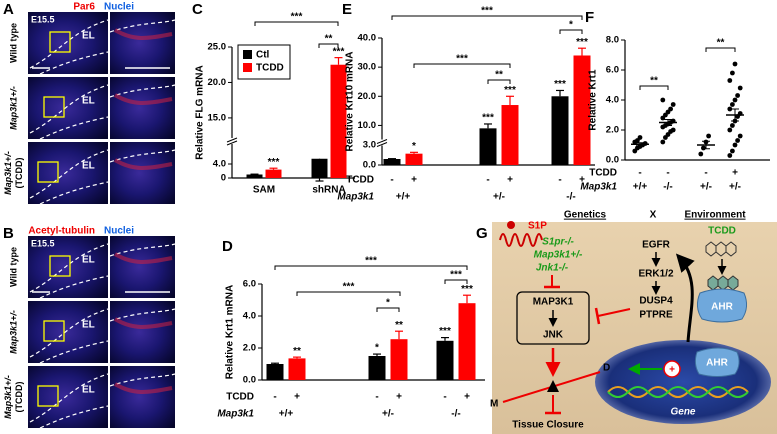 The width and height of the screenshot is (777, 434). Describe the element at coordinates (552, 268) in the screenshot. I see `mutant-label: Jnk1-/-` at that location.